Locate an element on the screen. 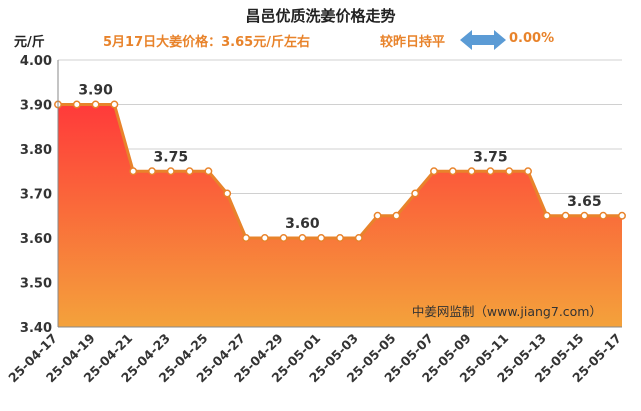 The image size is (641, 411). price-subtitle: 5月17日大姜价格：3.65元/斤左右 is located at coordinates (206, 42).